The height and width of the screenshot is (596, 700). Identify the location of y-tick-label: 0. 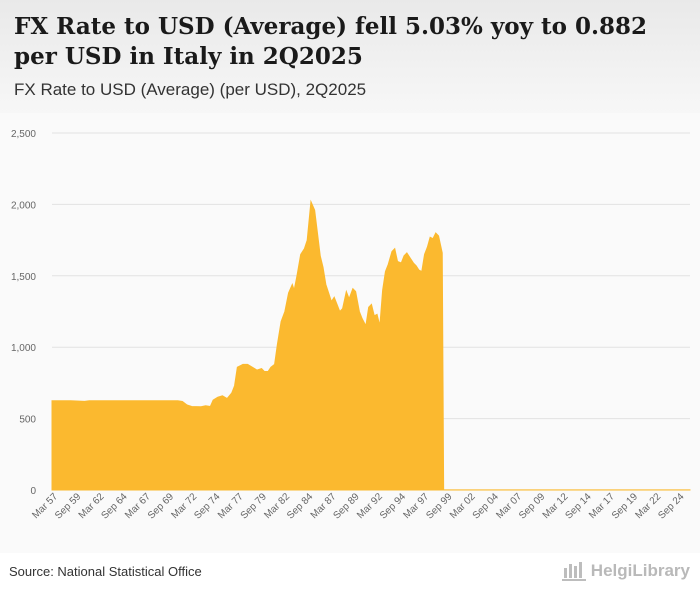
(33, 491).